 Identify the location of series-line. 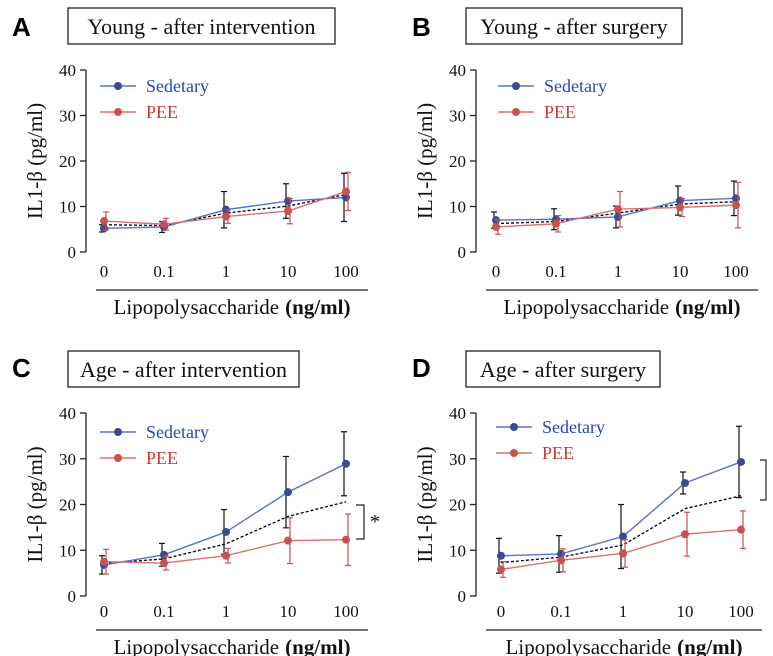
(225, 514).